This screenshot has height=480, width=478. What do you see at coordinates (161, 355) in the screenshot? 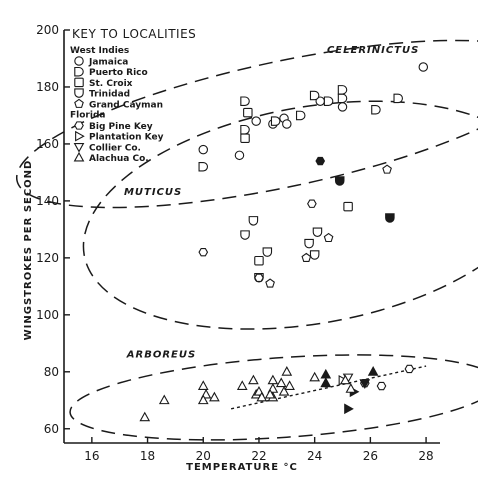
I see `group-label-arboreus: ARBOREUS` at bounding box center [161, 355].